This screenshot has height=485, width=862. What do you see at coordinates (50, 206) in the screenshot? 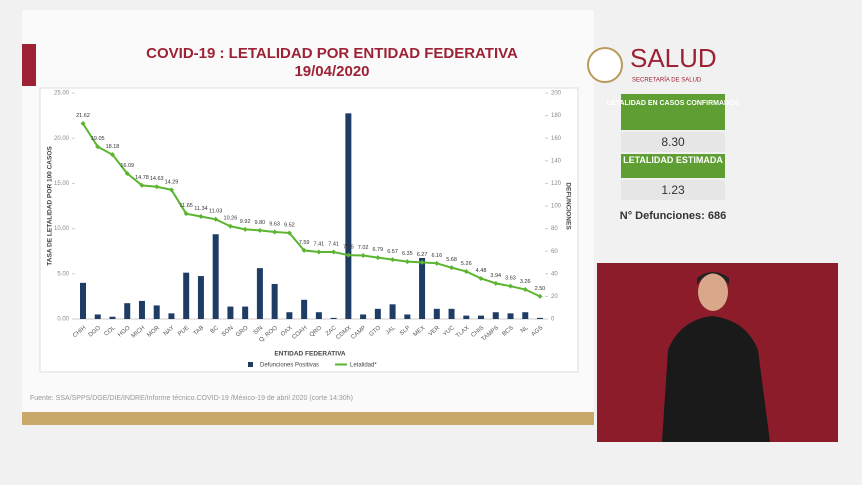
I see `y-axis-title: TASA DE LETALIDAD POR 100 CASOS` at bounding box center [50, 206].